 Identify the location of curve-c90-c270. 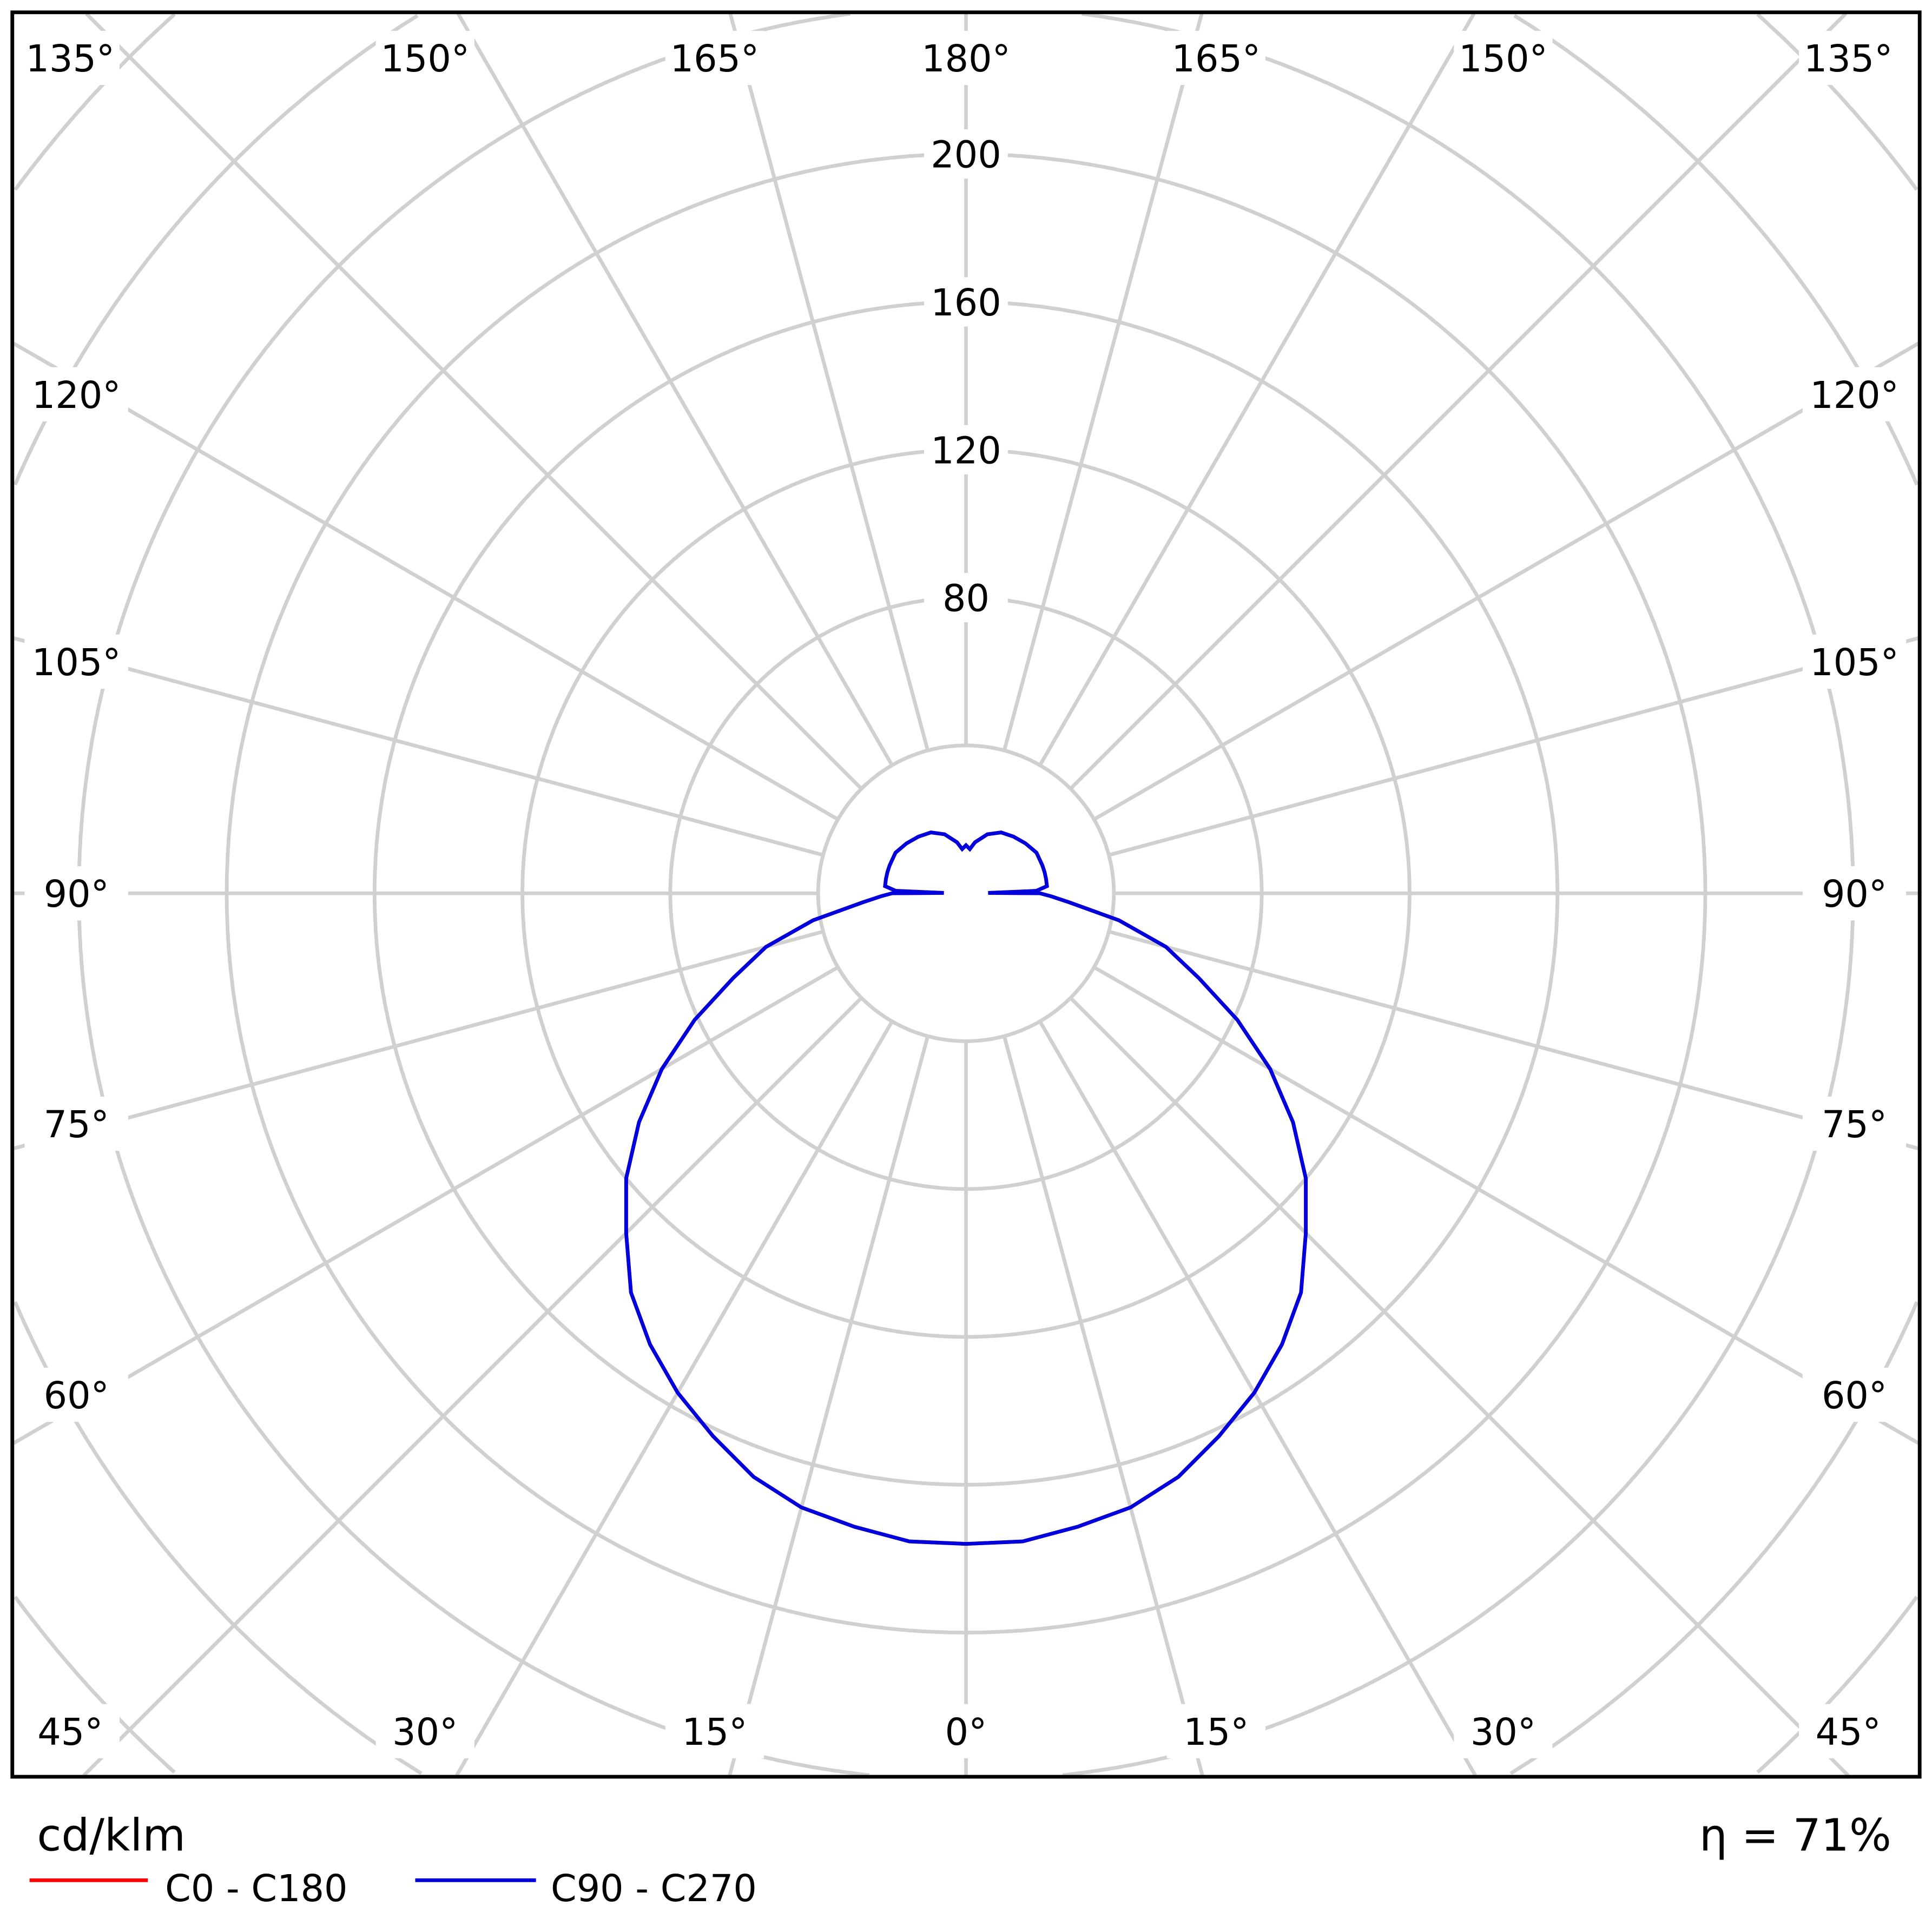
(966, 1188).